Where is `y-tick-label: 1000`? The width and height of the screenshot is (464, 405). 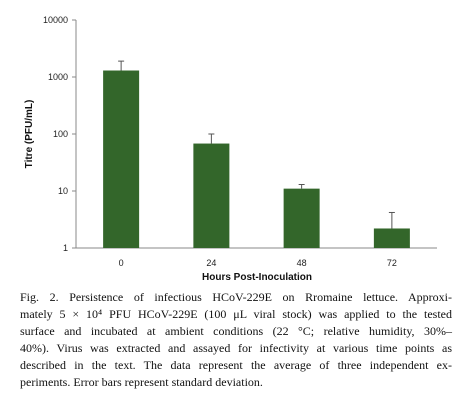
y-tick-label: 1000 is located at coordinates (58, 77).